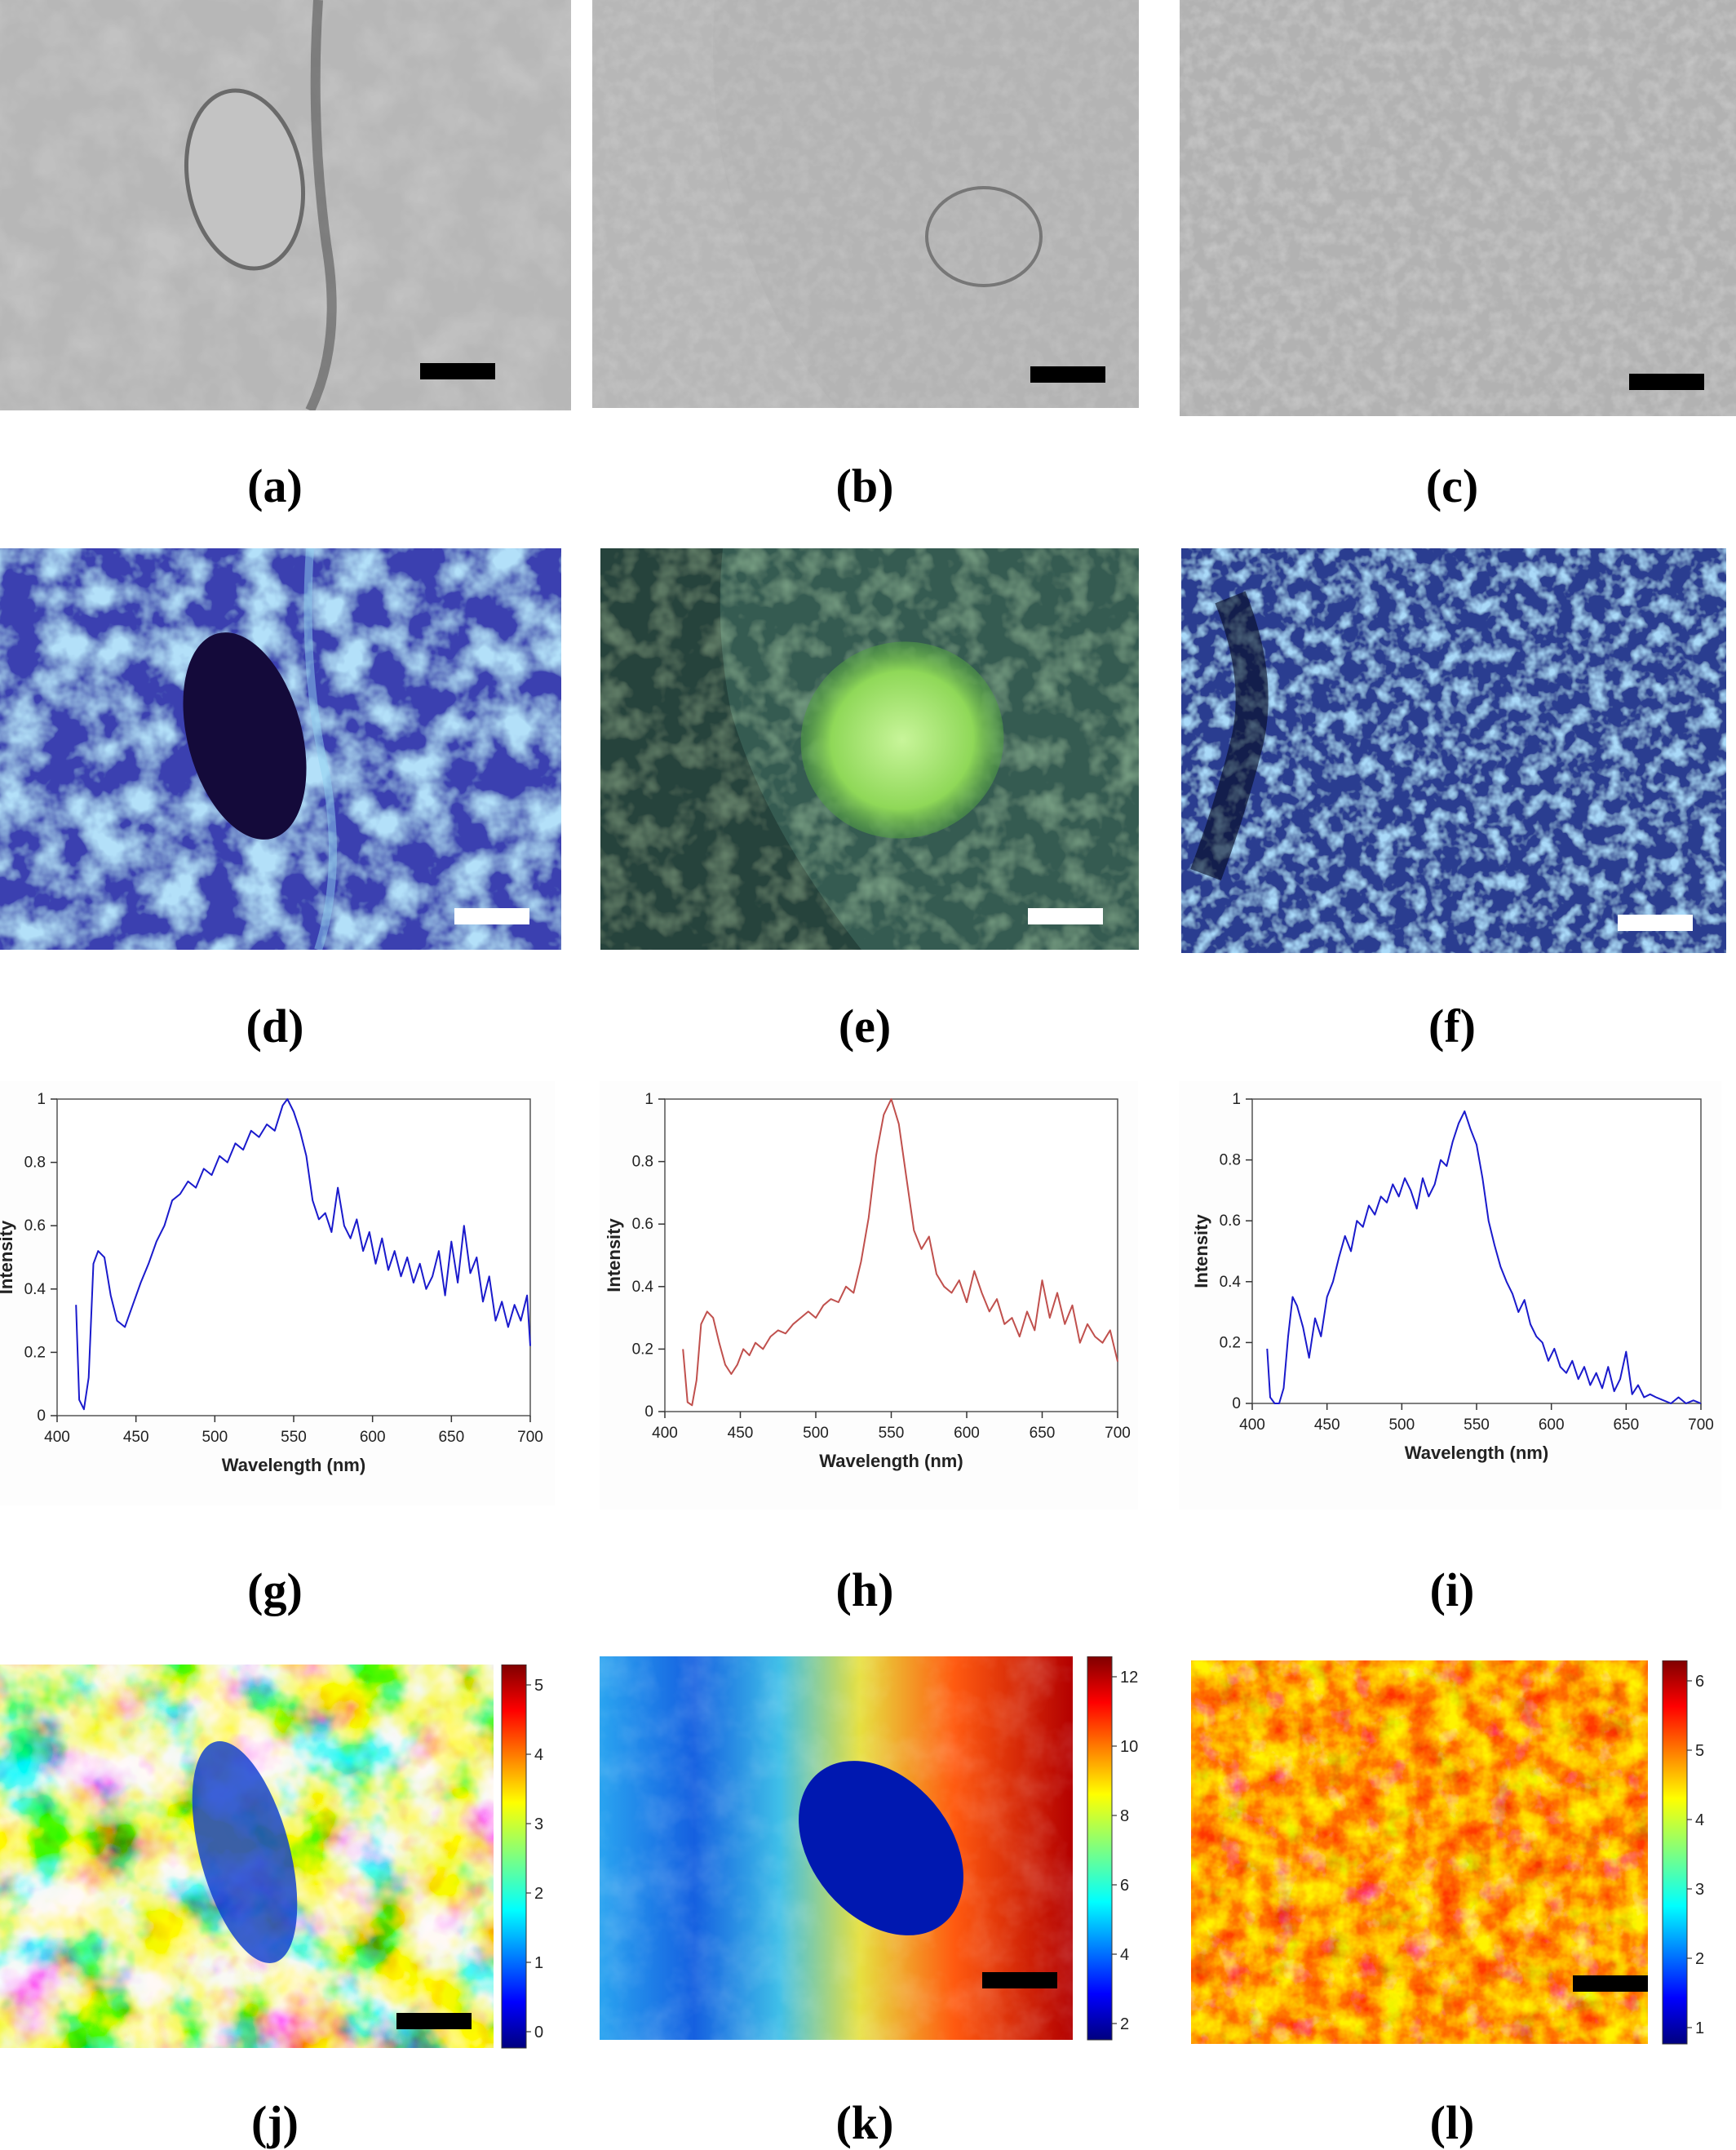 This screenshot has height=2150, width=1736. I want to click on panel-d-image, so click(280, 749).